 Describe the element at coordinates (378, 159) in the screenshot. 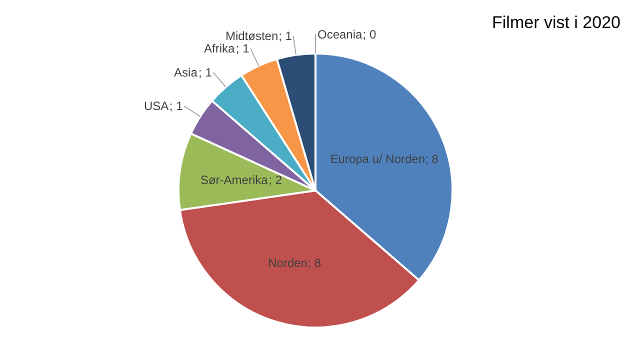

I see `slice-label: Europa u/ Norden` at that location.